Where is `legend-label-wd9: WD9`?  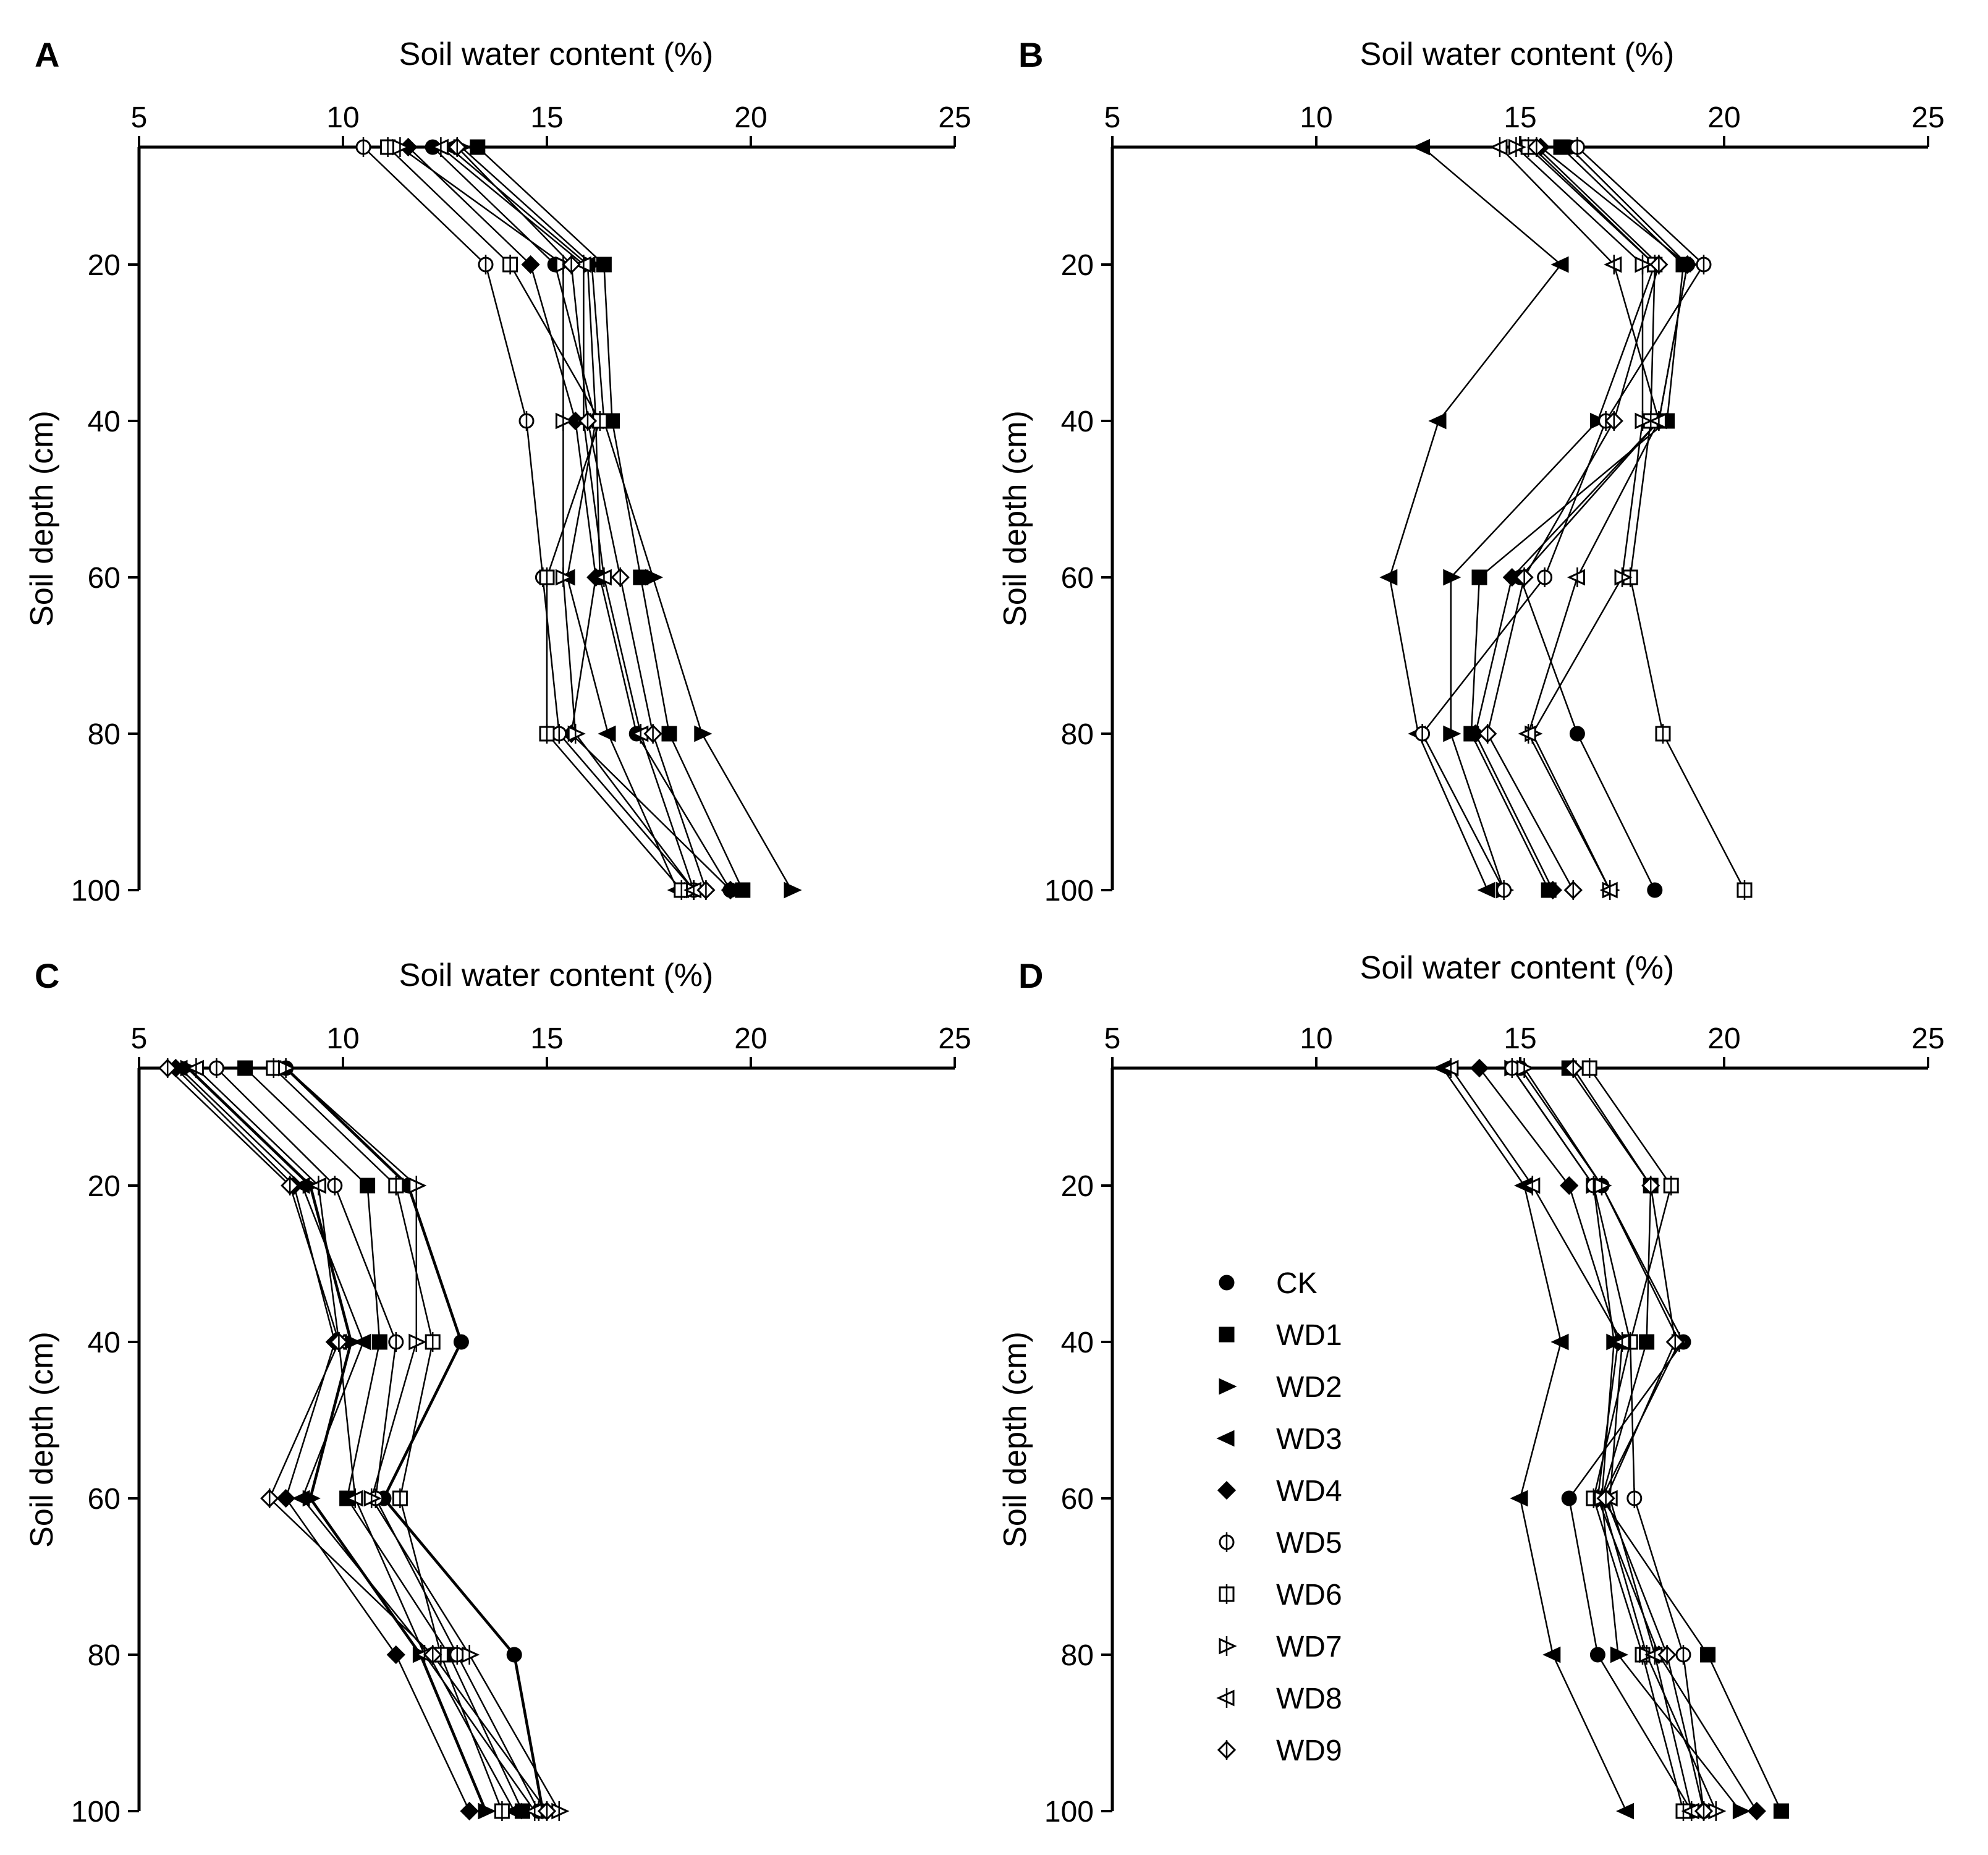 legend-label-wd9: WD9 is located at coordinates (1309, 1750).